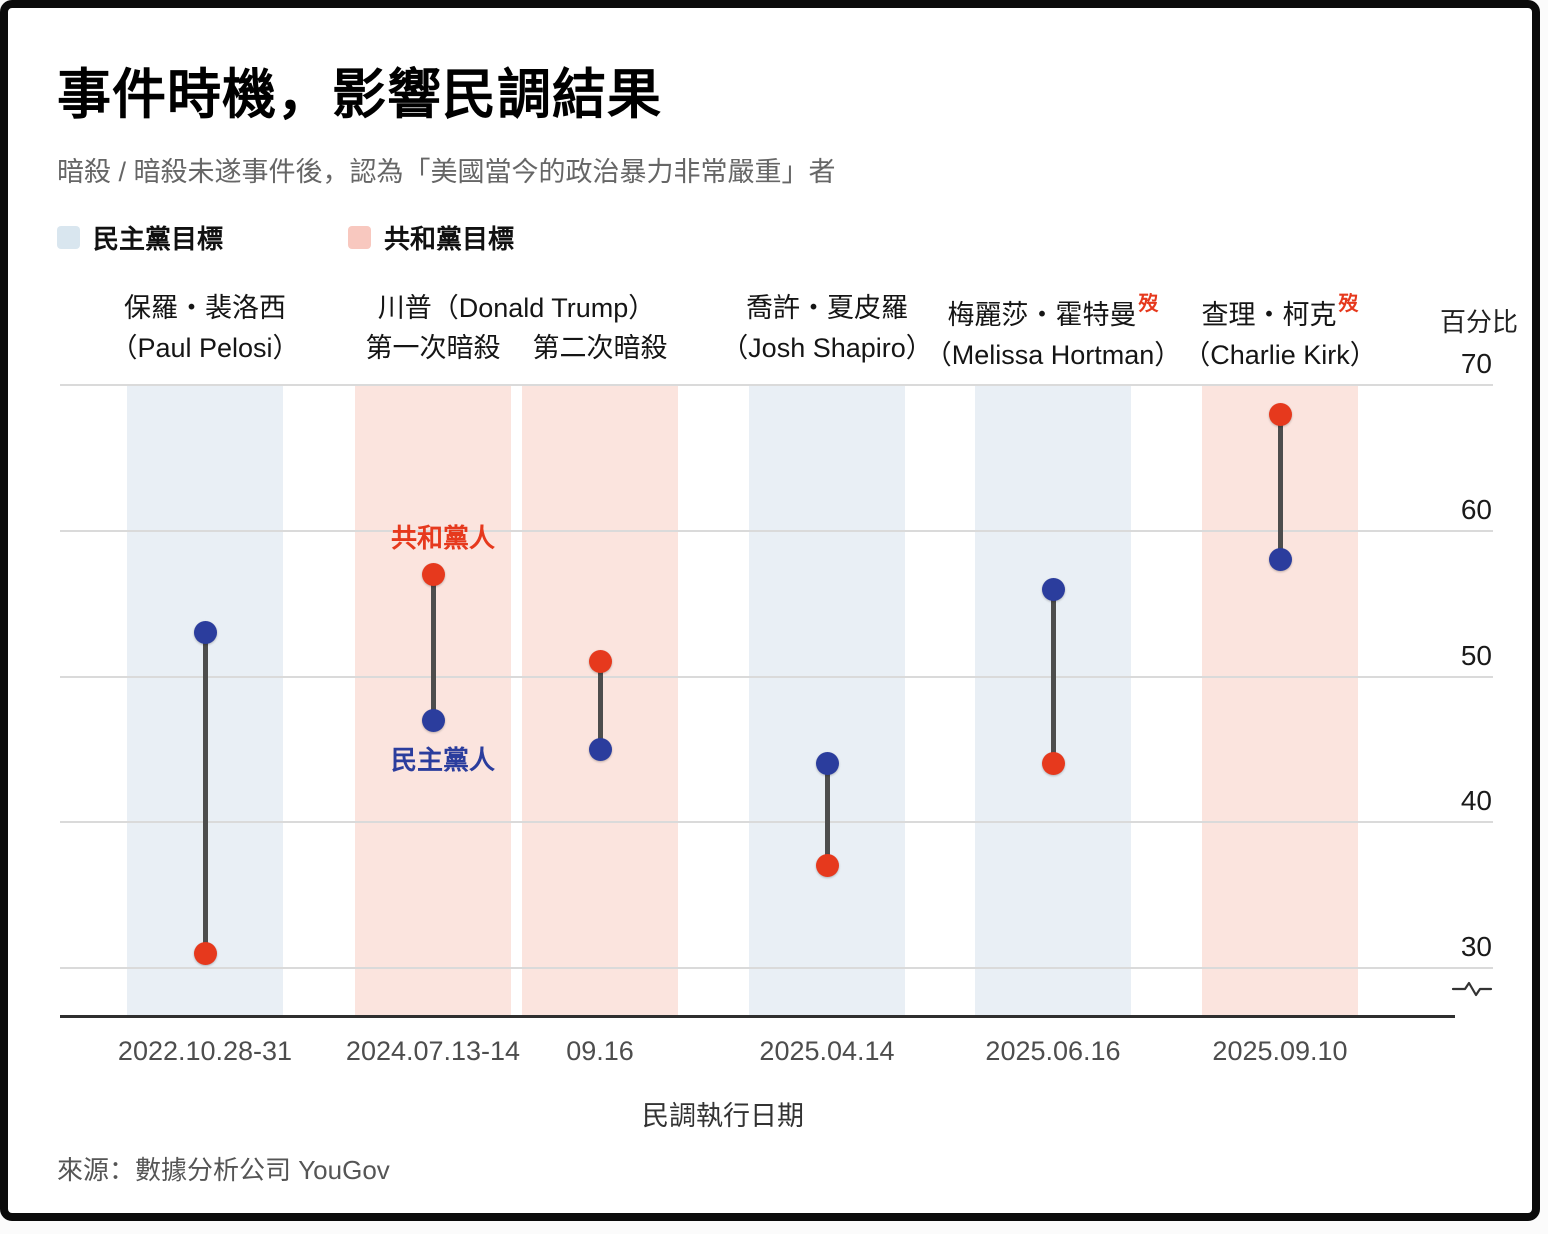  What do you see at coordinates (1476, 363) in the screenshot?
I see `y-tick-label-70: 70` at bounding box center [1476, 363].